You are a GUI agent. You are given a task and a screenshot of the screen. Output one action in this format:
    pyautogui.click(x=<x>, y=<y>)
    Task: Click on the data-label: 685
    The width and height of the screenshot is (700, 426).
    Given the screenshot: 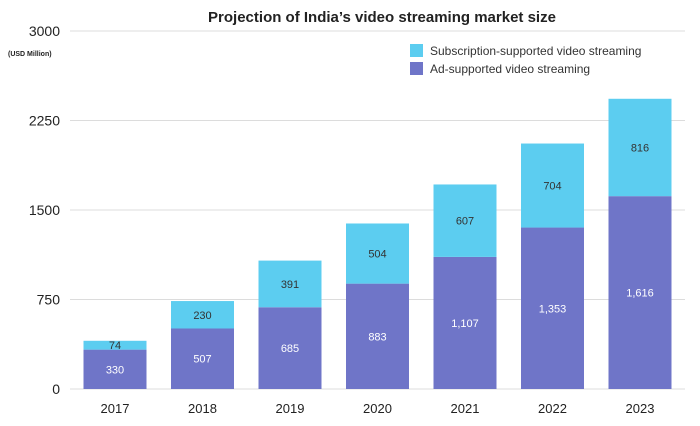 What is the action you would take?
    pyautogui.click(x=290, y=349)
    